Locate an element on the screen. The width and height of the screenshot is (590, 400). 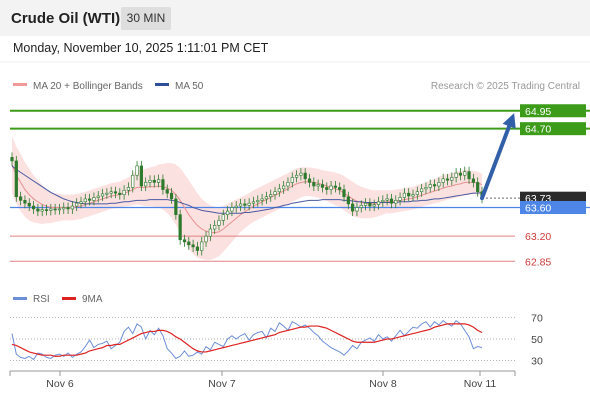
moving-averages is located at coordinates (247, 199).